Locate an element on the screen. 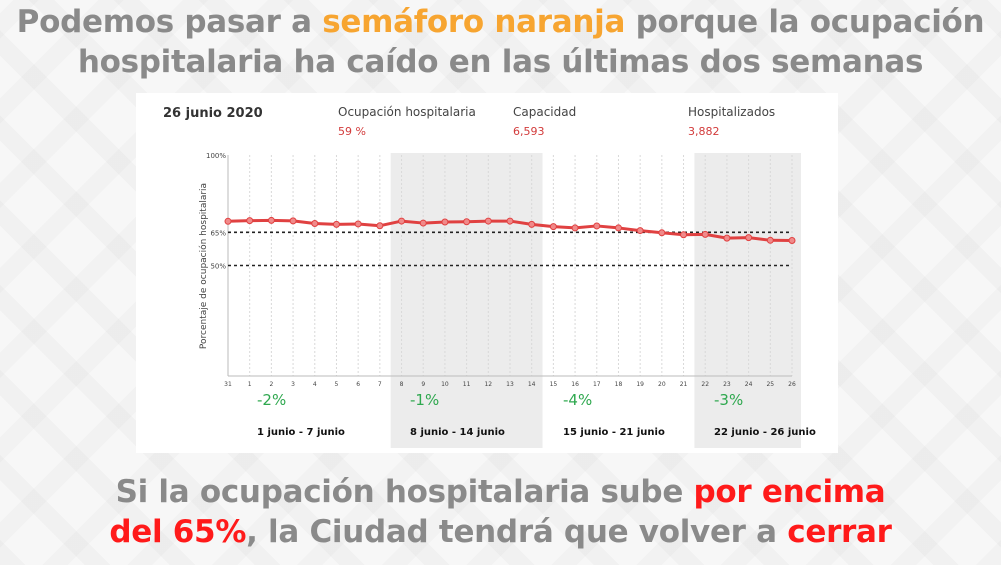 The image size is (1001, 565). y-tick-label: 100% is located at coordinates (216, 156).